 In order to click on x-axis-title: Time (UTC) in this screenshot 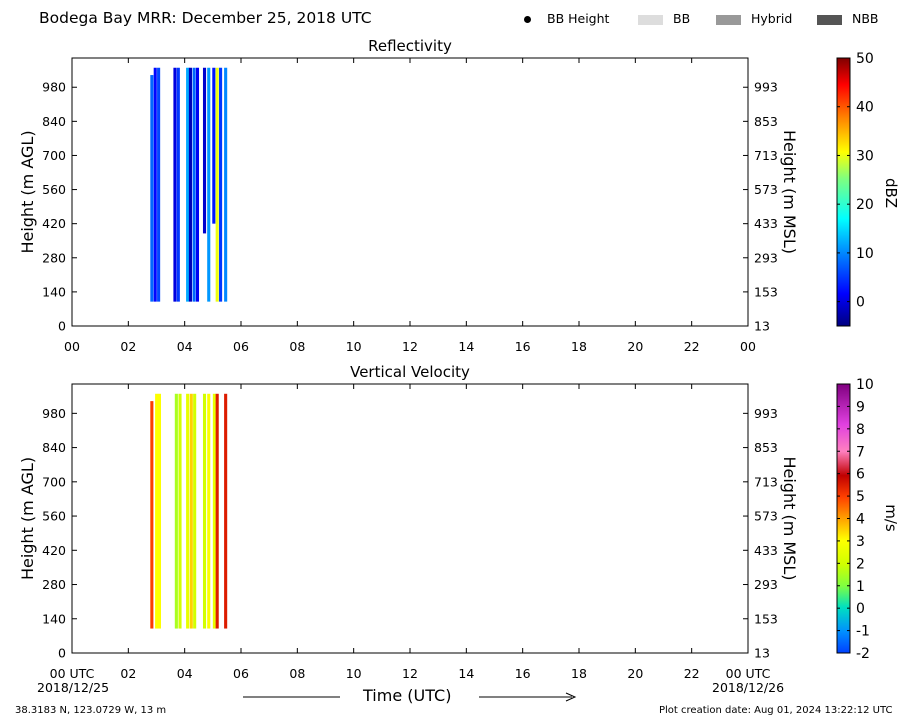, I will do `click(407, 695)`.